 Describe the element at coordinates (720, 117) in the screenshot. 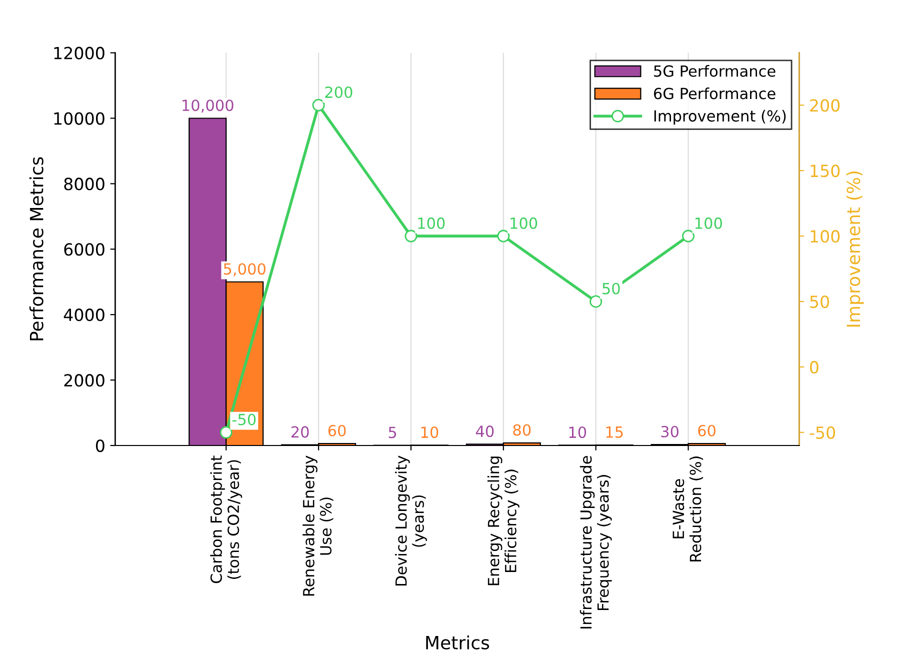

I see `legend-label: Improvement (%)` at that location.